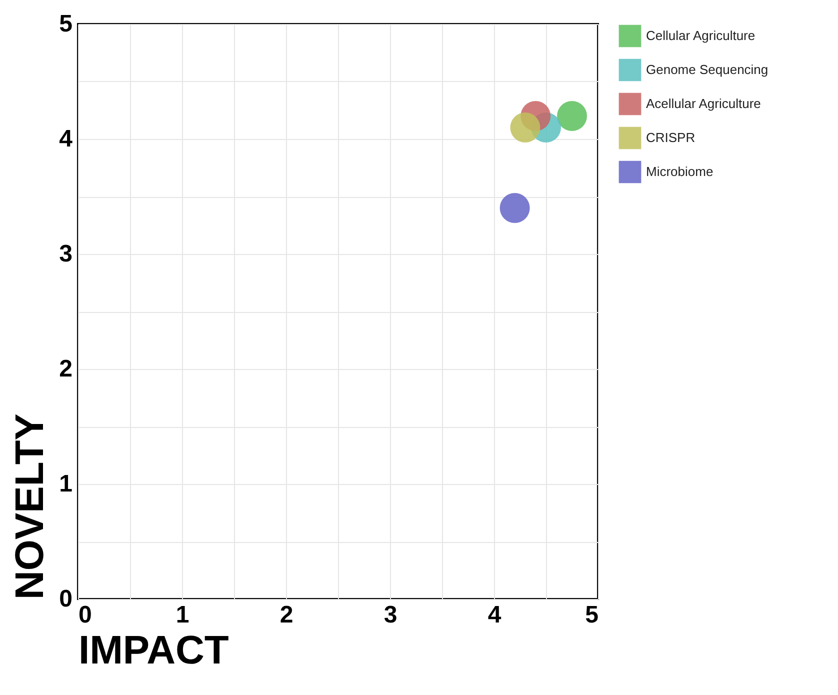 The width and height of the screenshot is (838, 695). Describe the element at coordinates (703, 103) in the screenshot. I see `legend-label: Acellular Agriculture` at that location.